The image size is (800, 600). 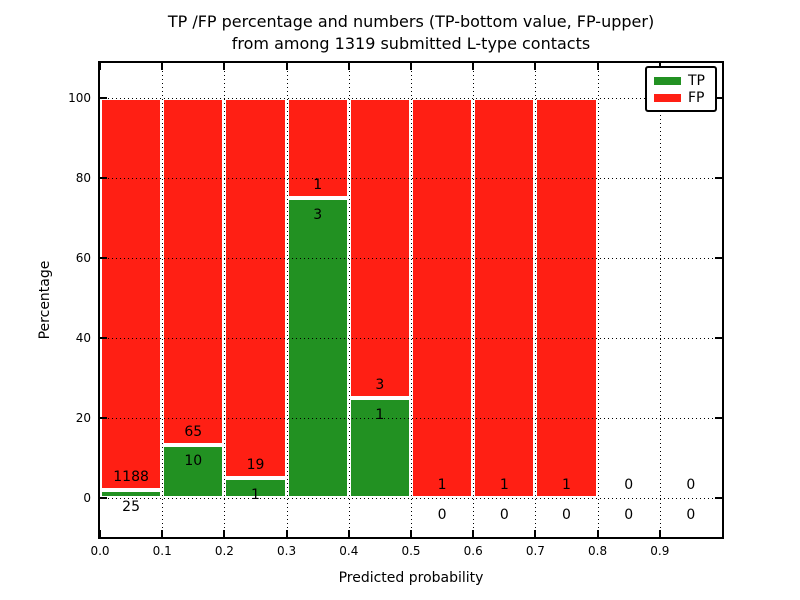 I want to click on y-tick-label: 60, so click(x=83, y=258).